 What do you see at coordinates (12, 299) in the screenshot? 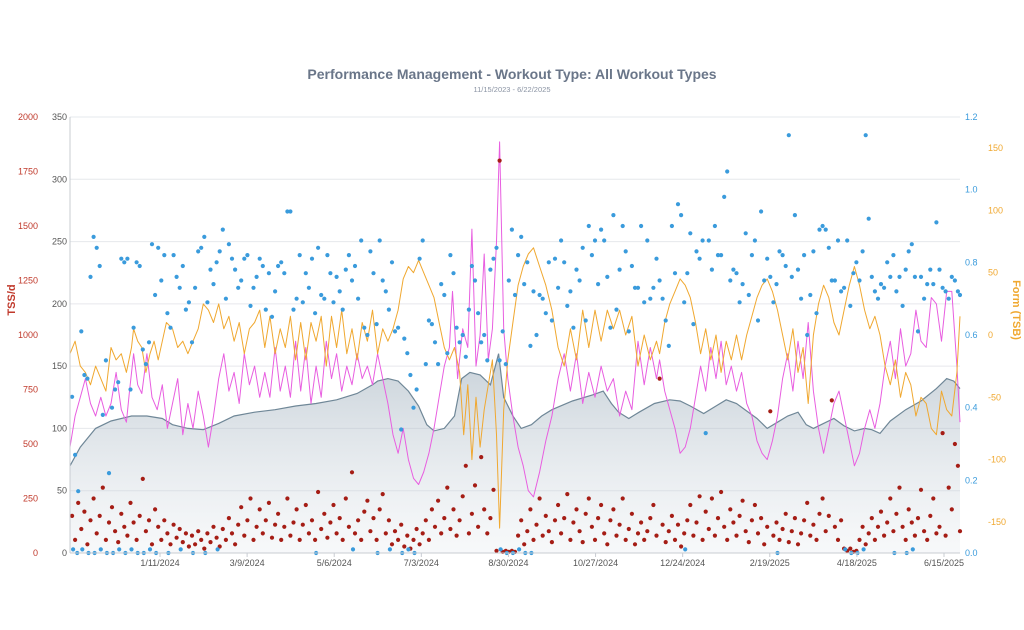
I see `tss-axis-title: TSS/d` at bounding box center [12, 299].